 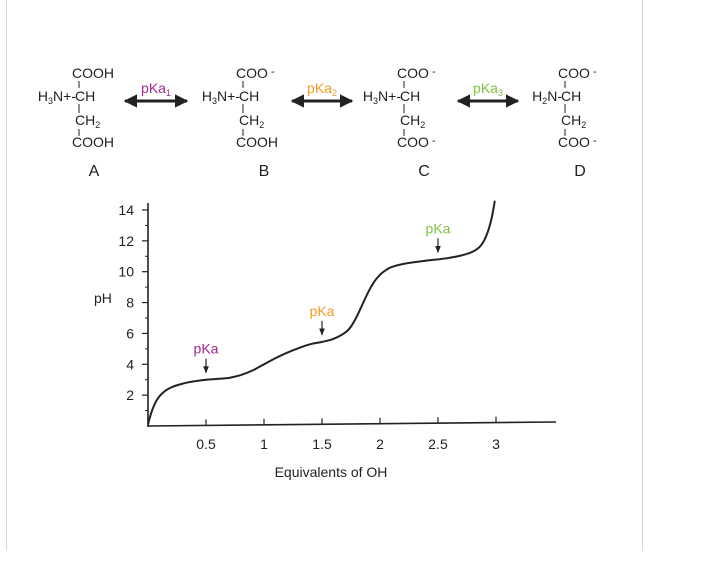 I want to click on y-tick-label: 10, so click(x=126, y=272).